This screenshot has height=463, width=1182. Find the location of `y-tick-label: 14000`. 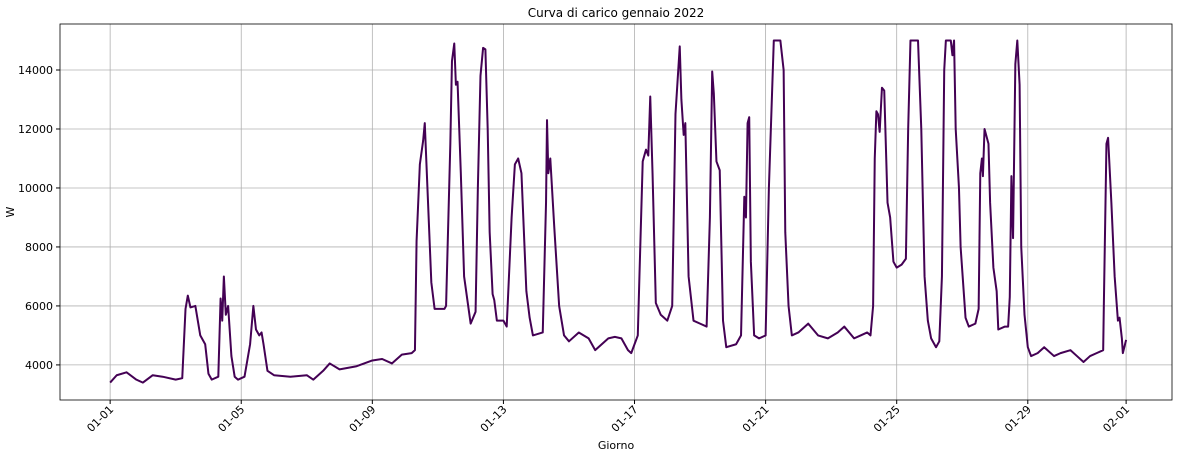

y-tick-label: 14000 is located at coordinates (35, 70).